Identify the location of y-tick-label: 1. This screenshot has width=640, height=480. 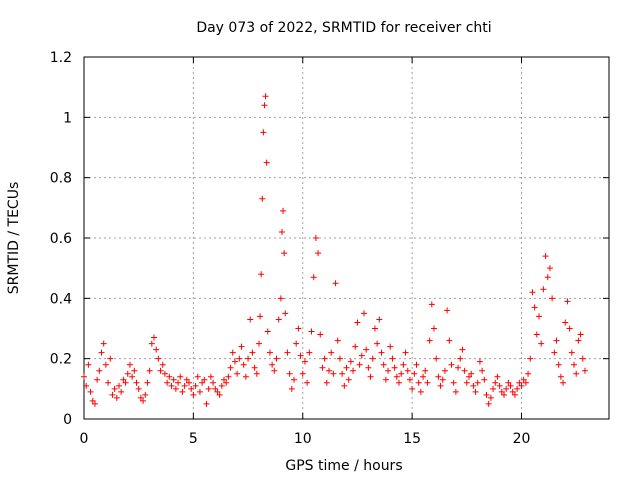
(67, 118).